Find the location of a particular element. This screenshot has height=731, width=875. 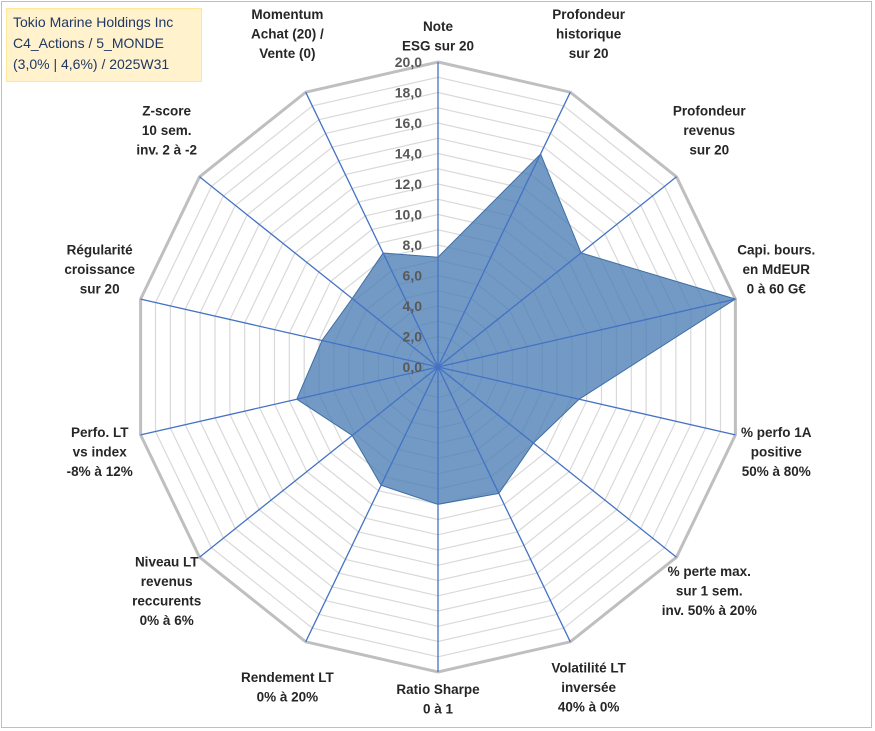

title-period: (3,0% | 4,6%) / 2025W31 is located at coordinates (91, 64).